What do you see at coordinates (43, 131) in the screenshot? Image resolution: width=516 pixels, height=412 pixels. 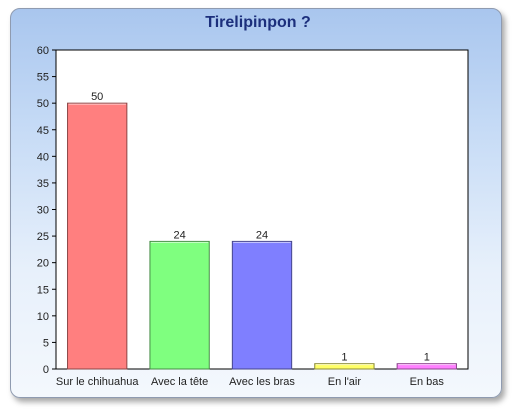 I see `y-tick-label: 45` at bounding box center [43, 131].